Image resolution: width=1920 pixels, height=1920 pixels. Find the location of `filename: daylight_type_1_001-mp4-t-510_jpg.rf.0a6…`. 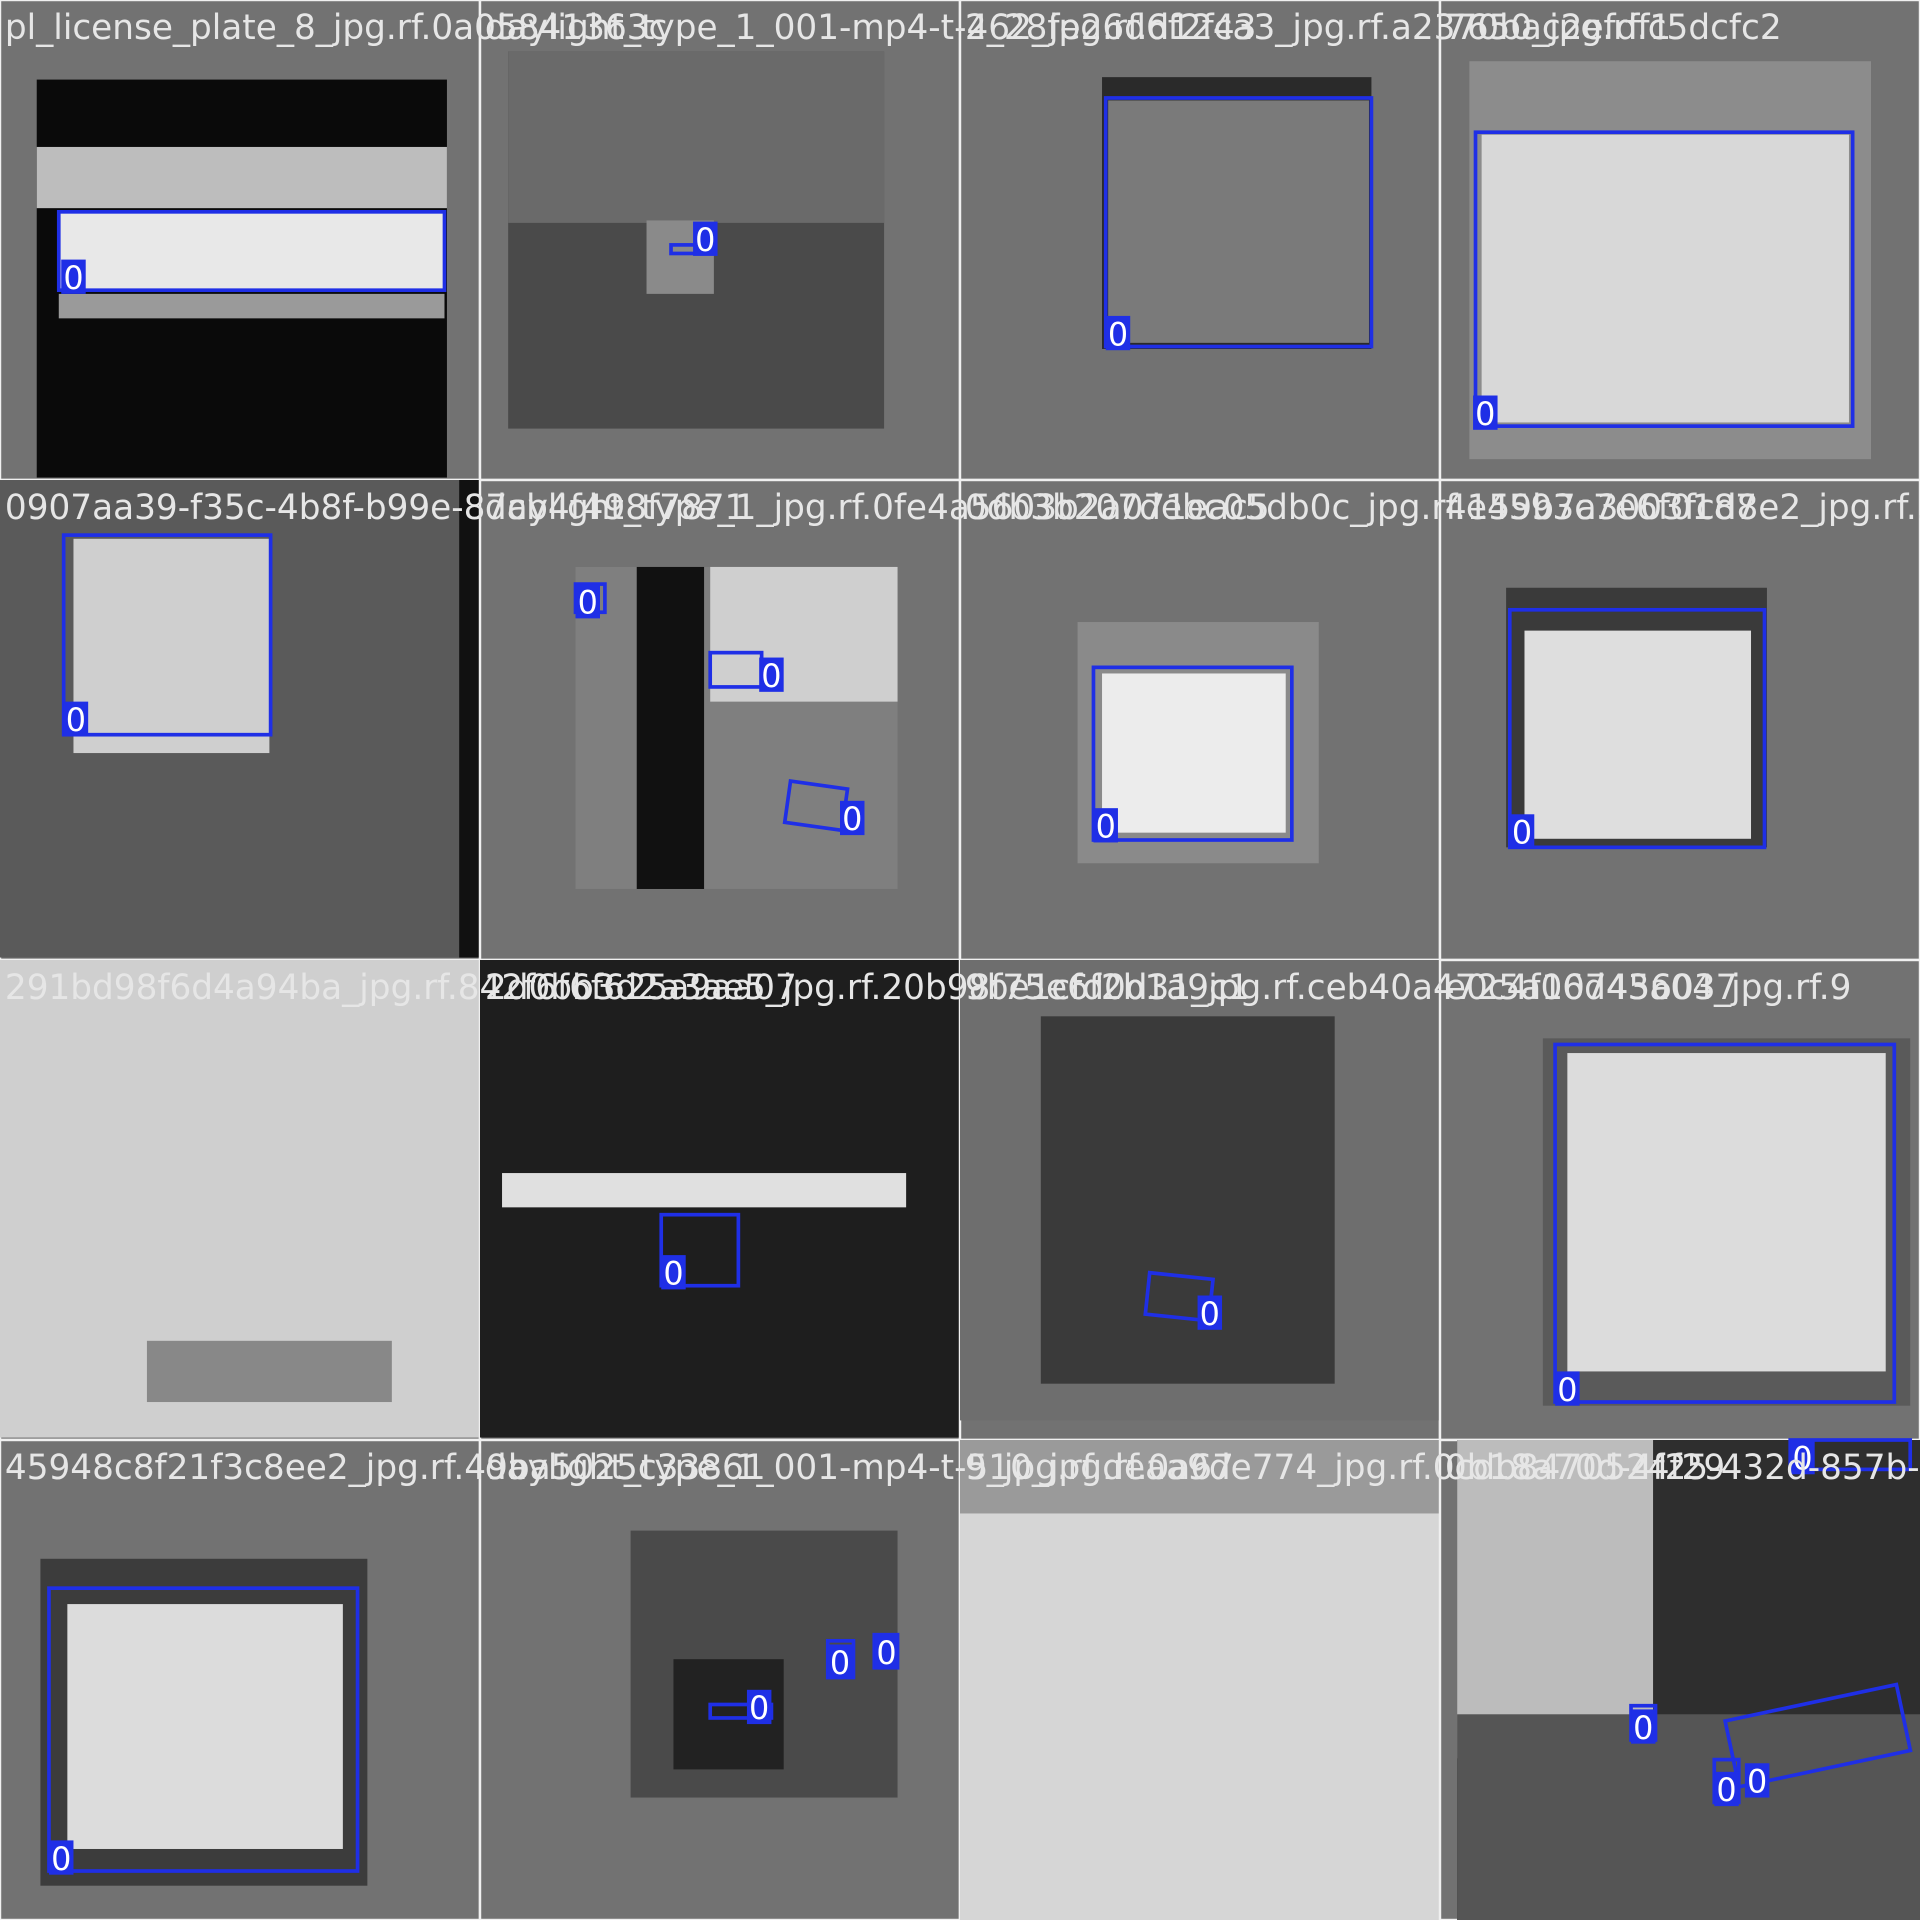

filename: daylight_type_1_001-mp4-t-510_jpg.rf.0a6… is located at coordinates (859, 1468).